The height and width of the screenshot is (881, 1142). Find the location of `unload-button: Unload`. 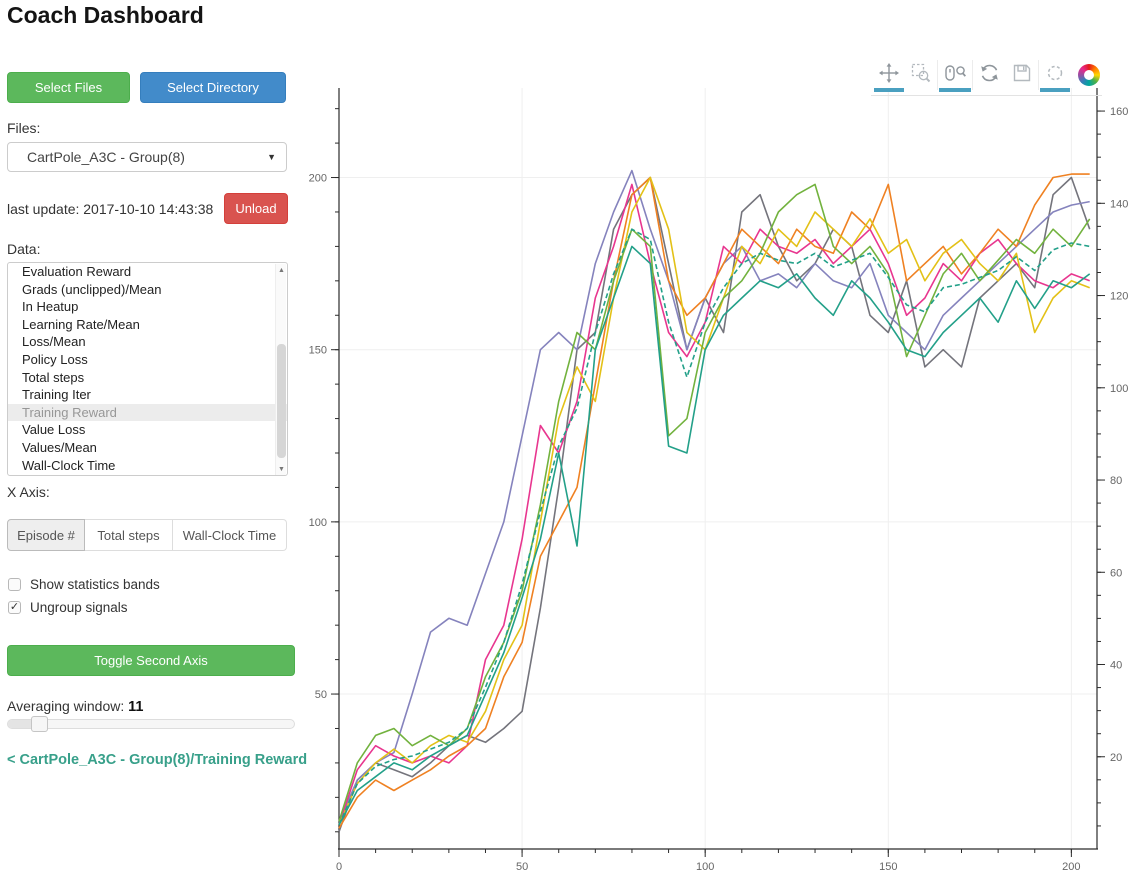

unload-button: Unload is located at coordinates (256, 208).